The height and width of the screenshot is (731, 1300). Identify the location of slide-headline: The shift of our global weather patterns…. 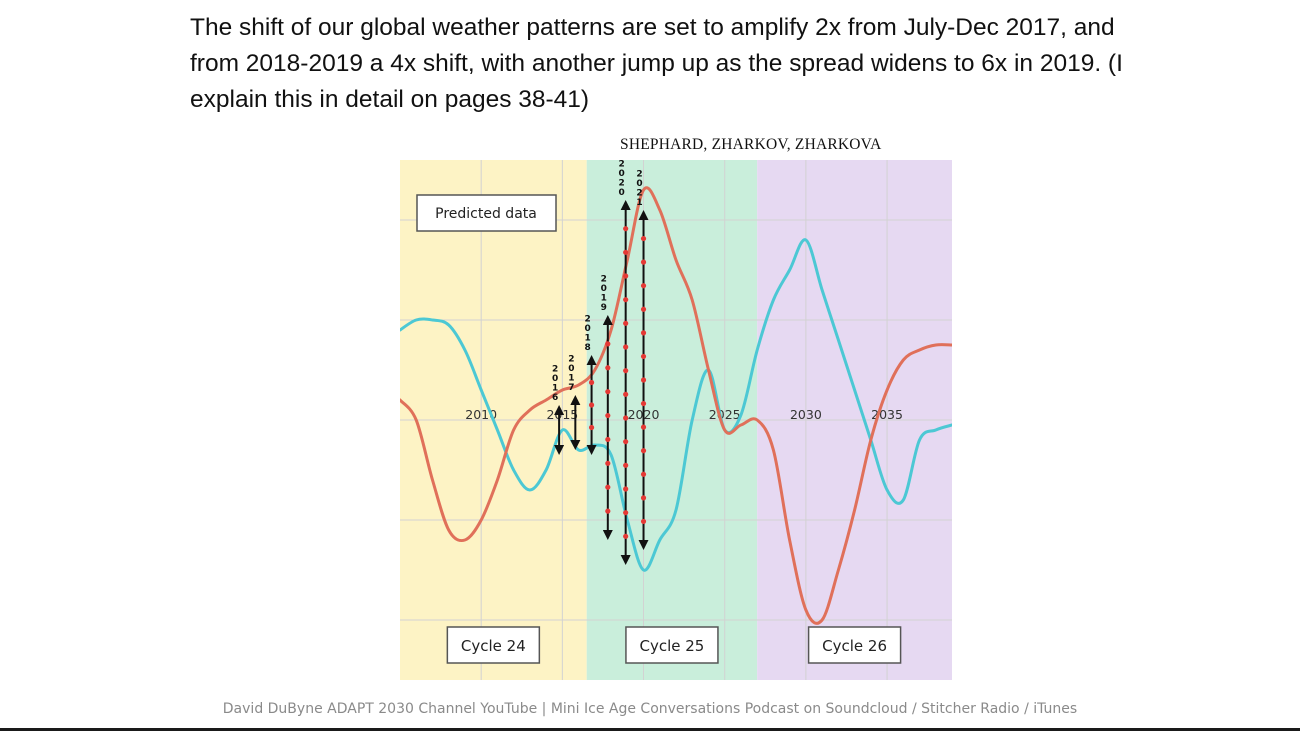
(656, 63).